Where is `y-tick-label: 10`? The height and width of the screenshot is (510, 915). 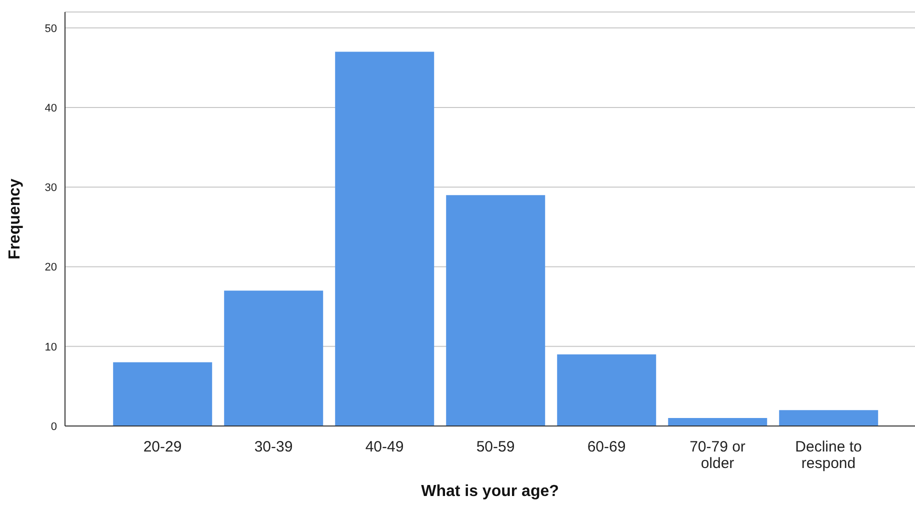 y-tick-label: 10 is located at coordinates (50, 347).